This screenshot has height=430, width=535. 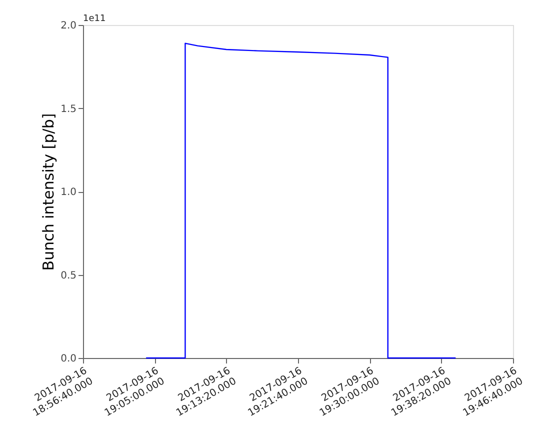 I want to click on y-tick-label: 1.0, so click(x=68, y=192).